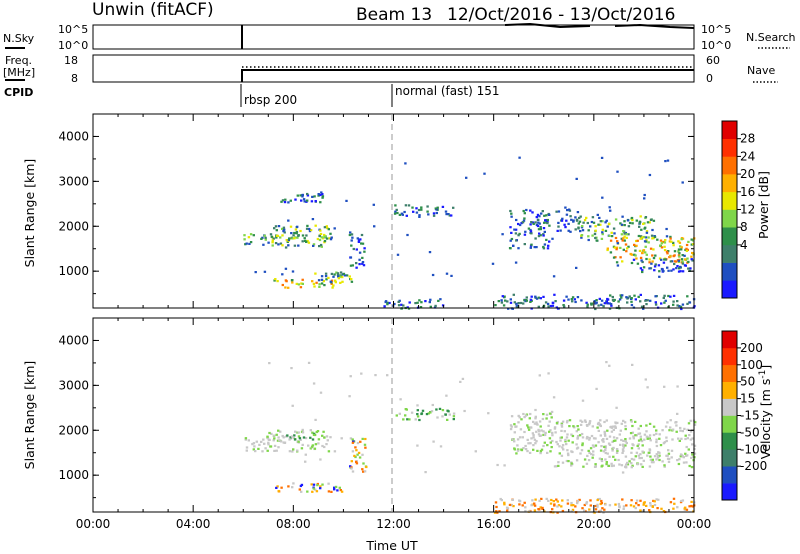 This screenshot has height=554, width=800. Describe the element at coordinates (447, 91) in the screenshot. I see `cpid-entry-2: normal (fast) 151` at that location.